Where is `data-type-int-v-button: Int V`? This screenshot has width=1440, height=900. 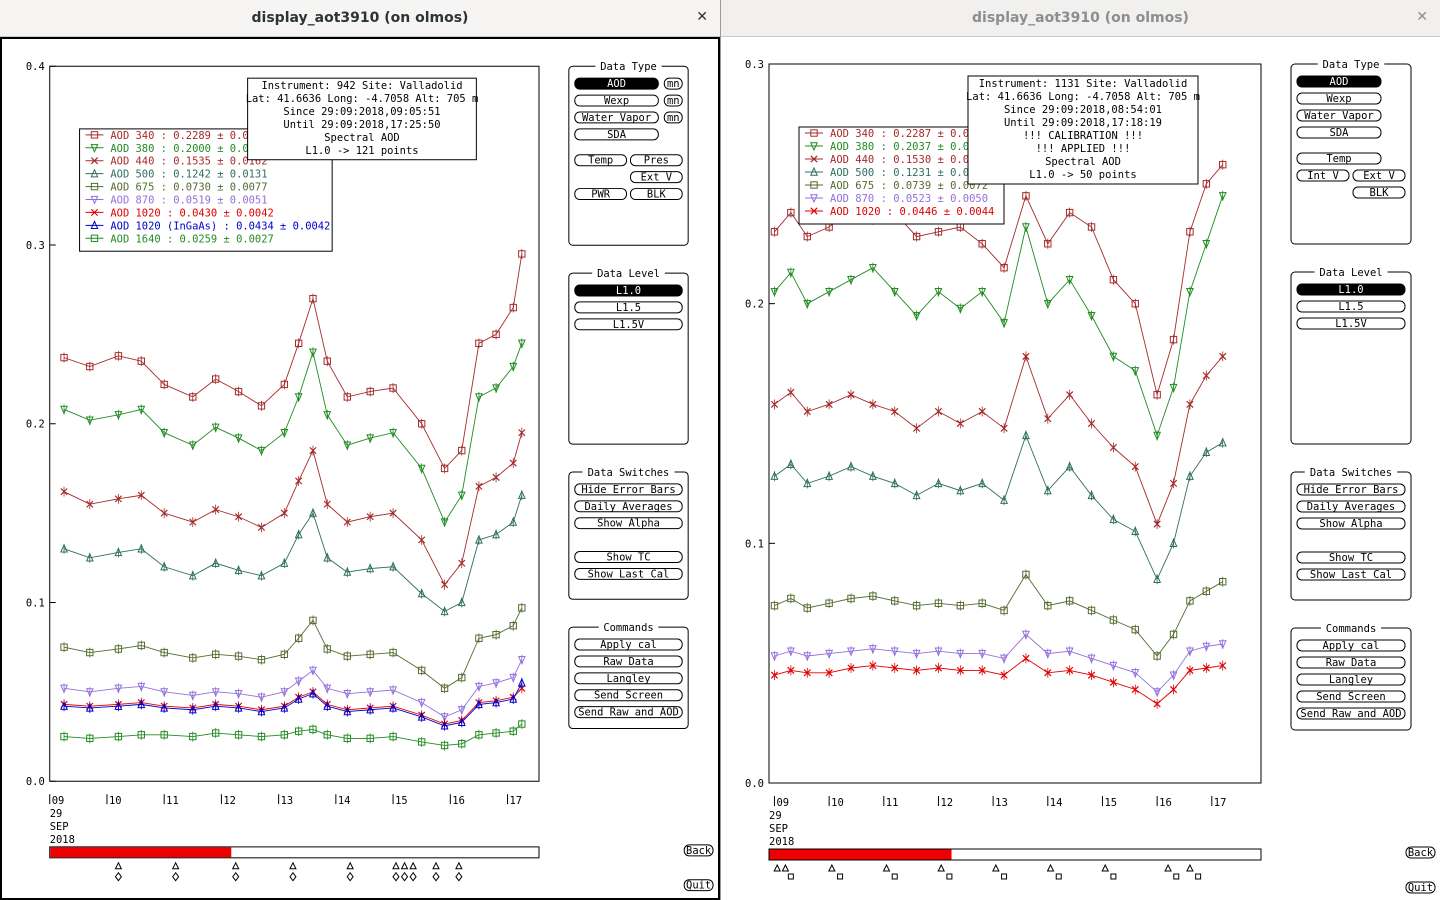
data-type-int-v-button: Int V is located at coordinates (1323, 175).